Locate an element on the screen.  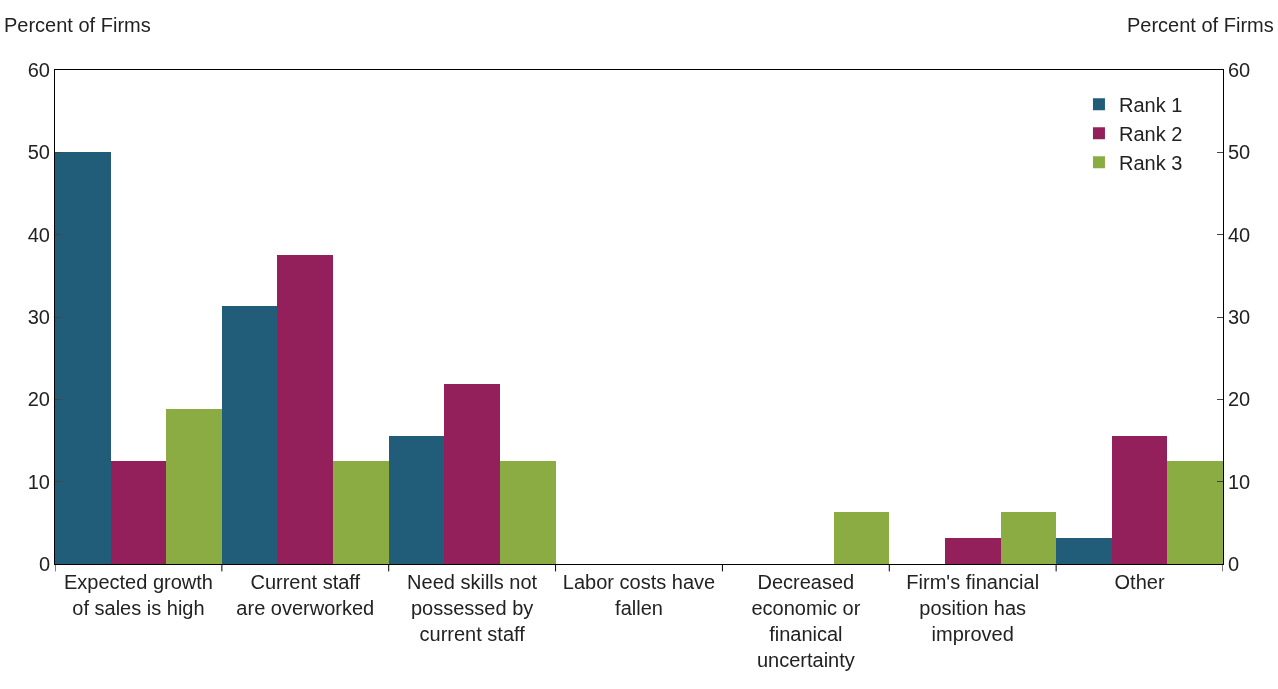
y2-tick-label: 10 is located at coordinates (1239, 481).